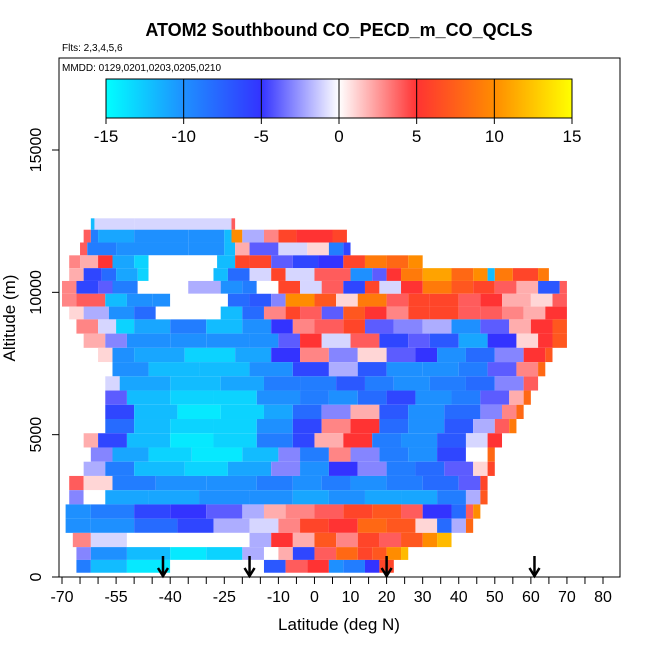 Image resolution: width=650 pixels, height=655 pixels. I want to click on colorbar: -15 -10 -5 0 5 10 15, so click(337, 112).